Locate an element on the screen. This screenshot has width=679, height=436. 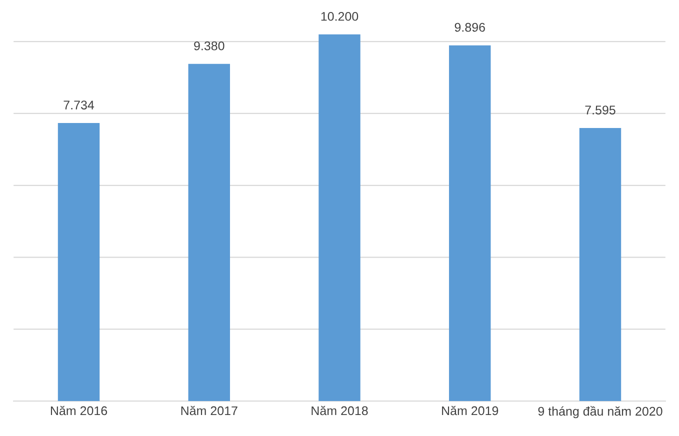
data-label: 9.896 is located at coordinates (469, 27).